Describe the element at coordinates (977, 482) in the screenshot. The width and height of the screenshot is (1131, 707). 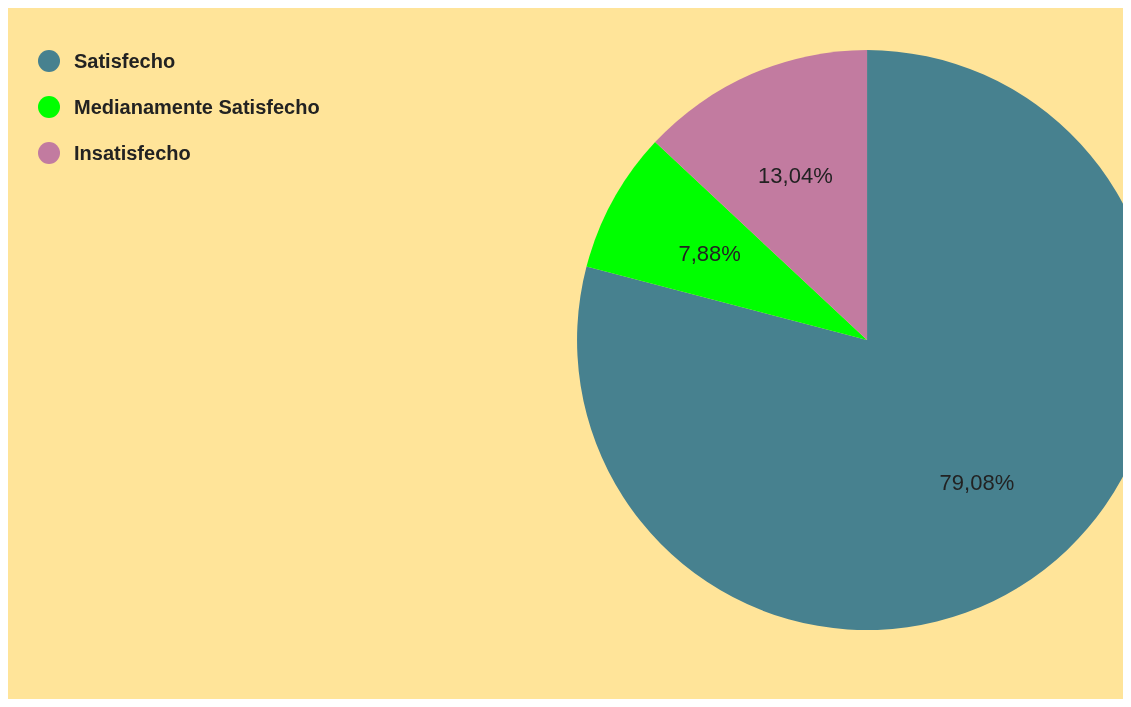
I see `data-label: 79,08%` at that location.